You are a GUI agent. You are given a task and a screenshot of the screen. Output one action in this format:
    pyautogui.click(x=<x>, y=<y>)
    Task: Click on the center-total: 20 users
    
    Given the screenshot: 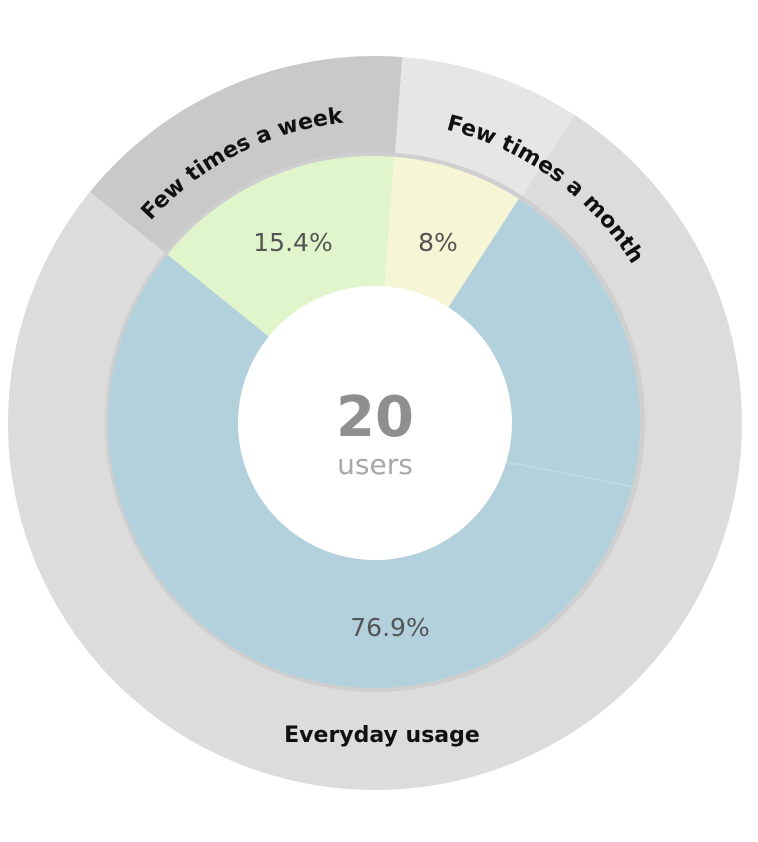 What is the action you would take?
    pyautogui.click(x=375, y=433)
    